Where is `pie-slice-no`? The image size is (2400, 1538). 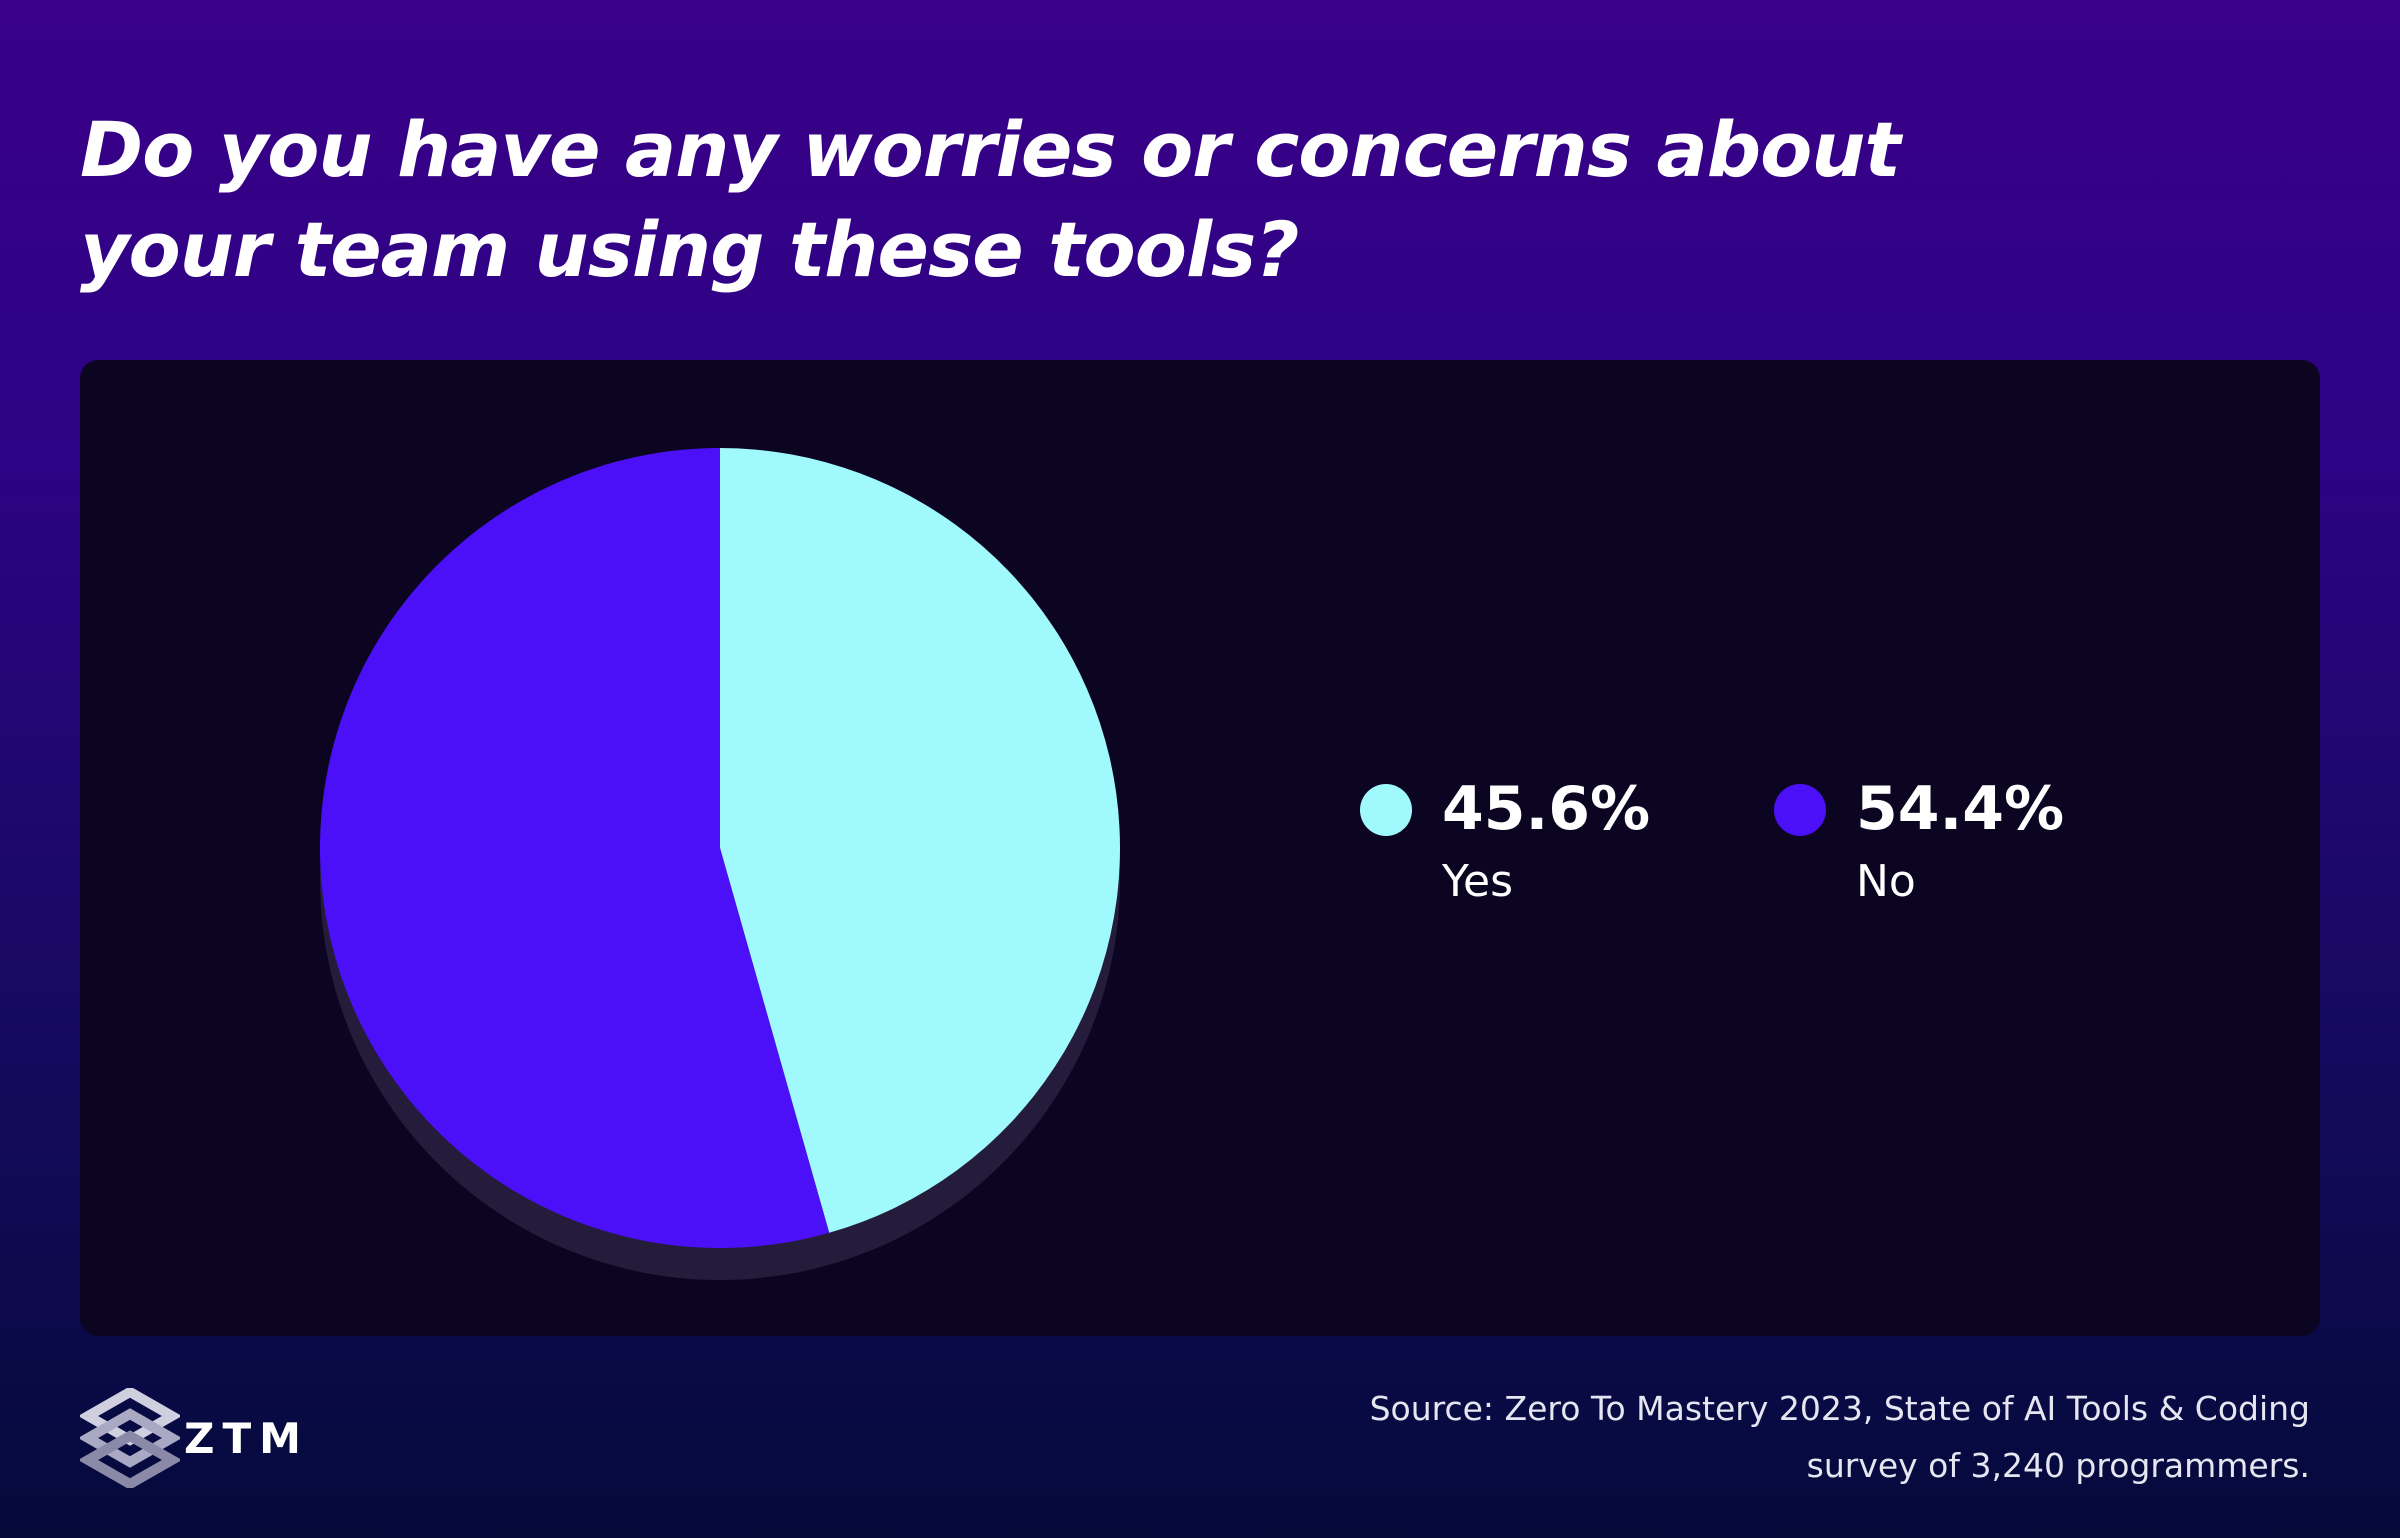
pie-slice-no is located at coordinates (574, 848).